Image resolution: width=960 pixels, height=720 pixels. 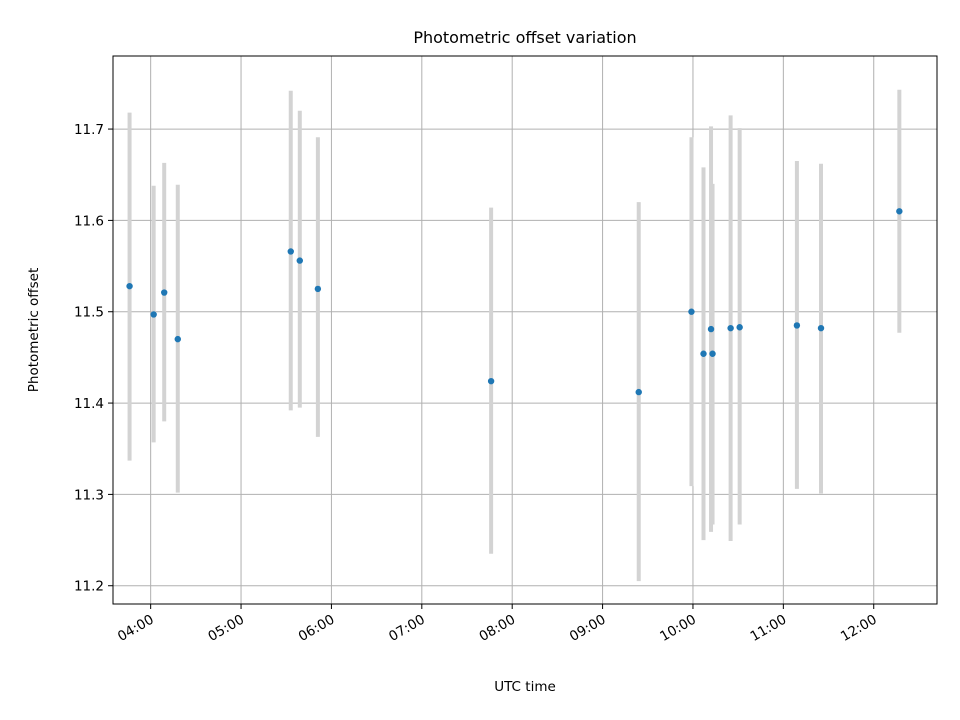 What do you see at coordinates (89, 221) in the screenshot?
I see `y-tick-label: 11.6` at bounding box center [89, 221].